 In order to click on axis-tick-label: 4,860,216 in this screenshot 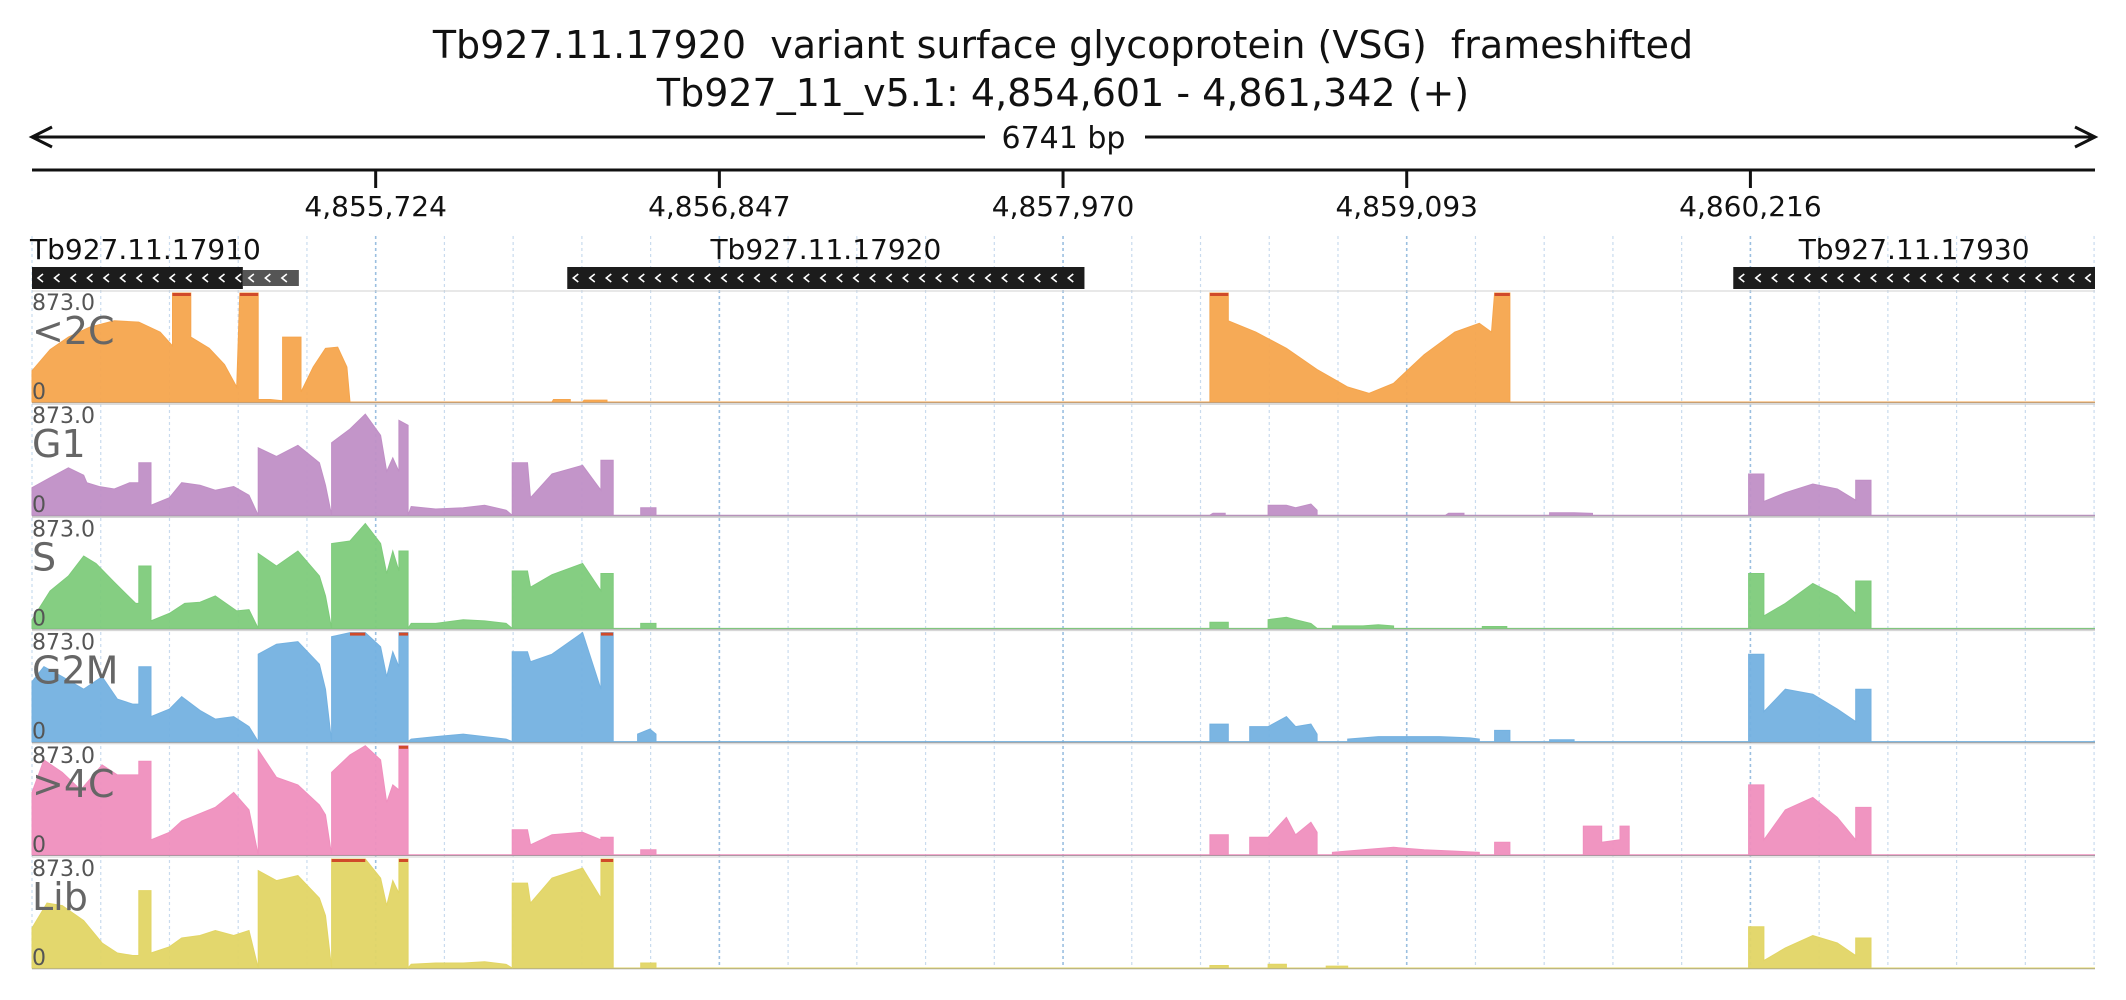, I will do `click(1750, 206)`.